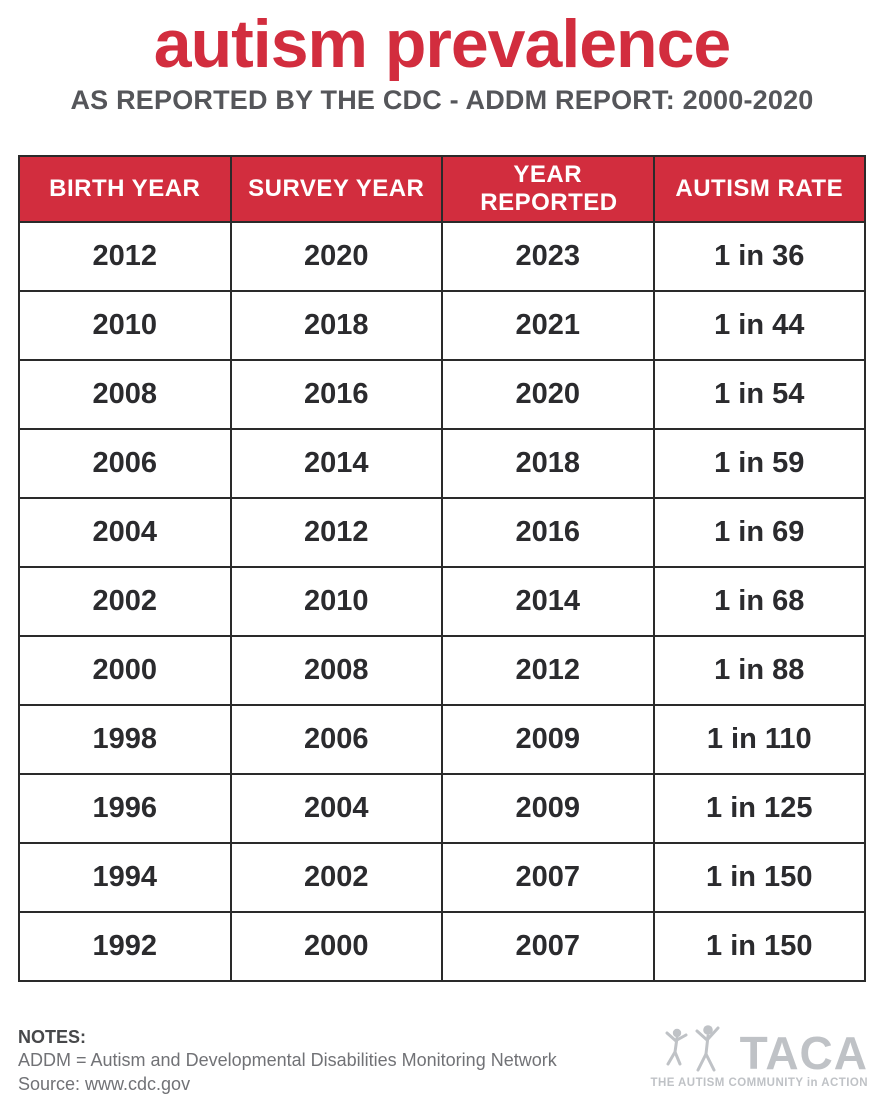 This screenshot has width=884, height=1110. I want to click on table-row: 2012 2020 2023 1 in 36, so click(442, 256).